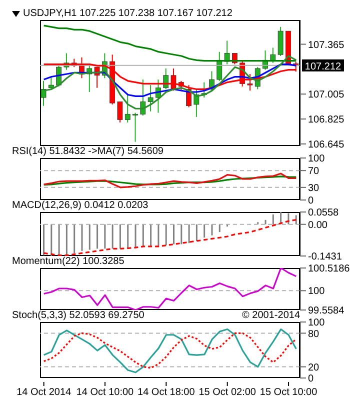  What do you see at coordinates (88, 152) in the screenshot?
I see `chart-title: RSI(14) 51.8432 ->MA(7) 54.5609` at bounding box center [88, 152].